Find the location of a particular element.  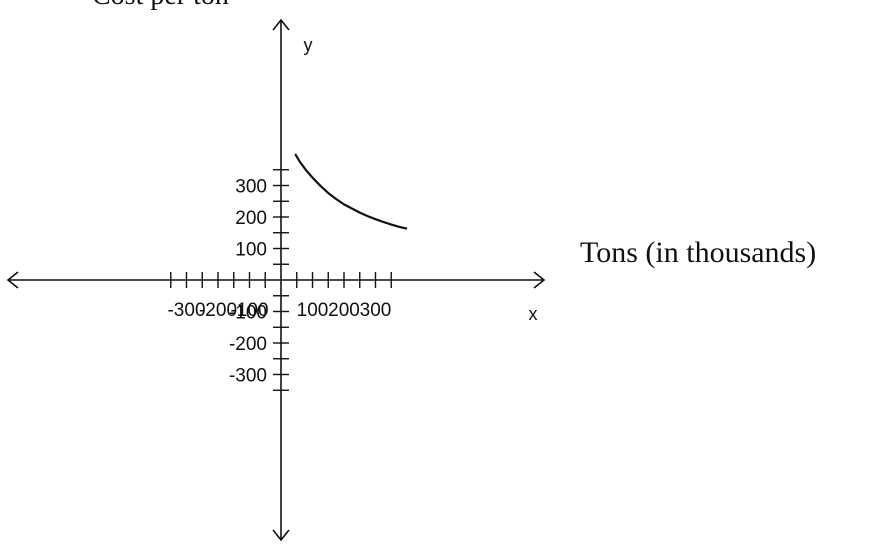

ticks is located at coordinates (281, 280).